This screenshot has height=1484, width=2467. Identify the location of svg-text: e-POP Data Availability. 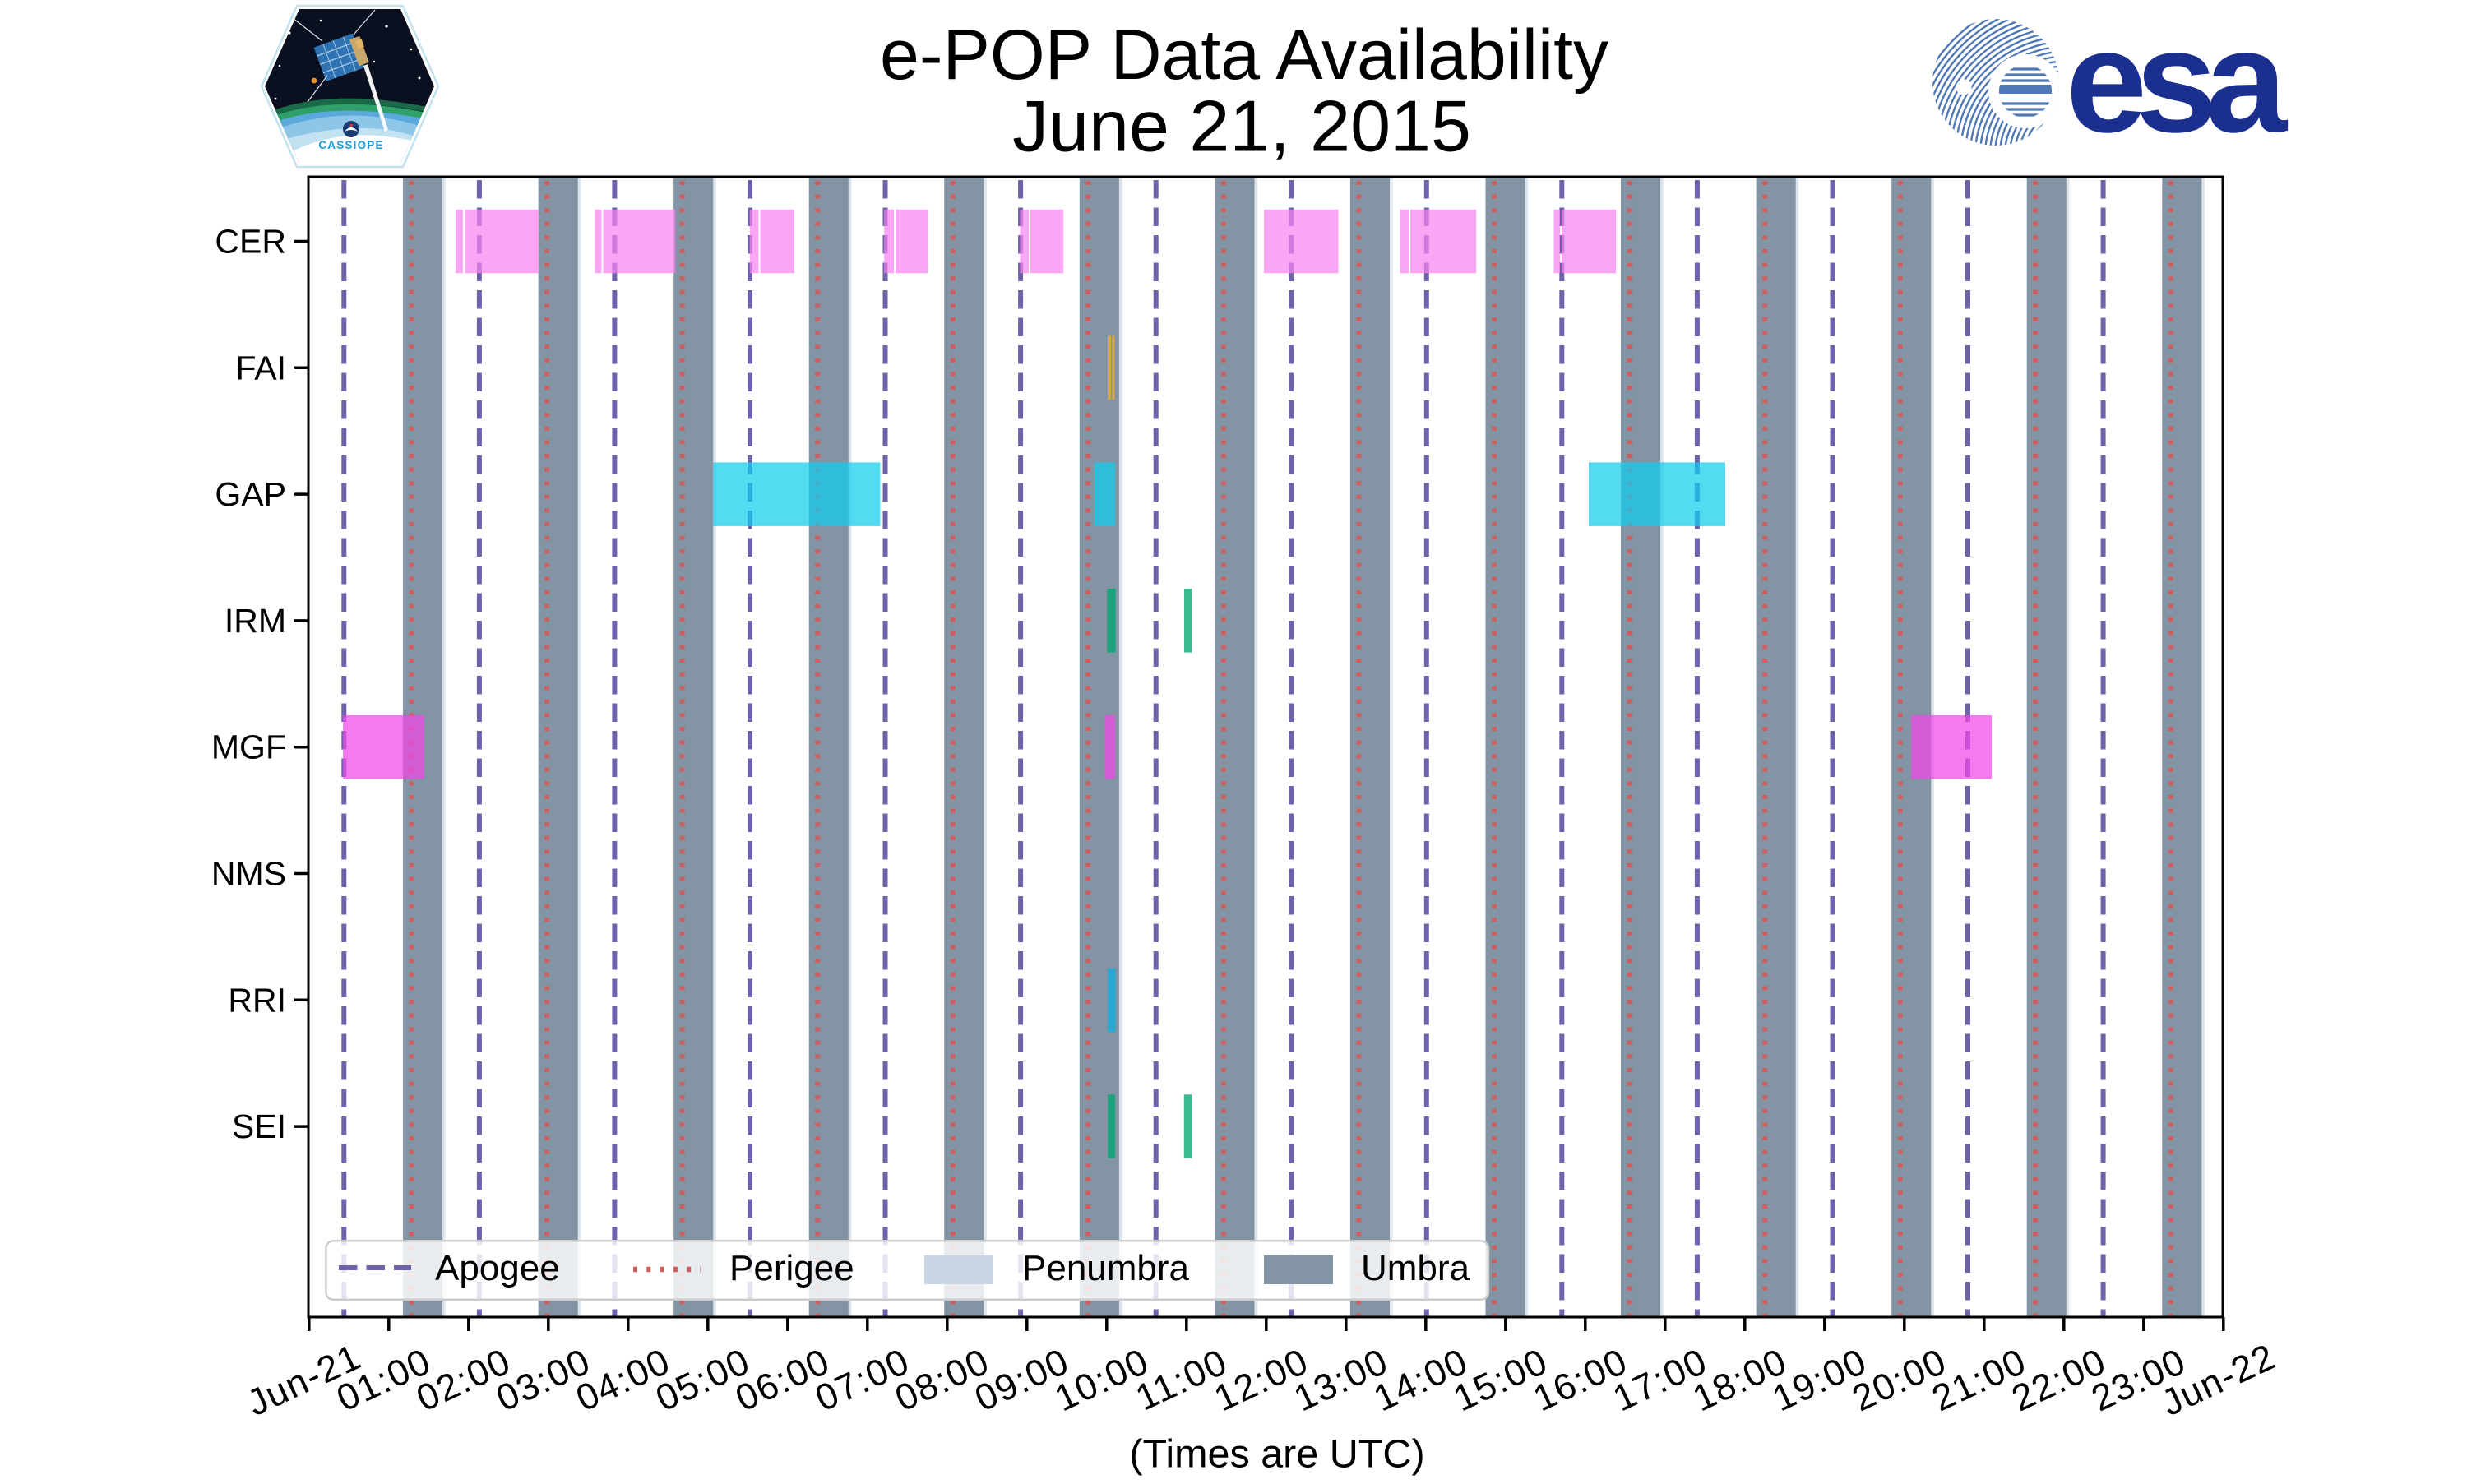
(1244, 55).